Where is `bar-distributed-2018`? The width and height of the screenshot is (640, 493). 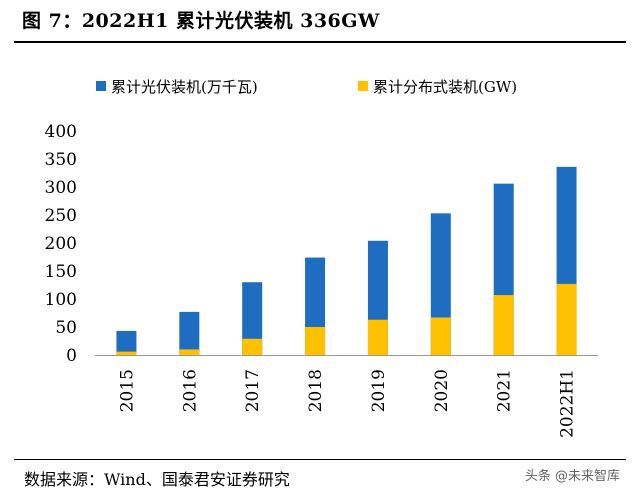 bar-distributed-2018 is located at coordinates (315, 341).